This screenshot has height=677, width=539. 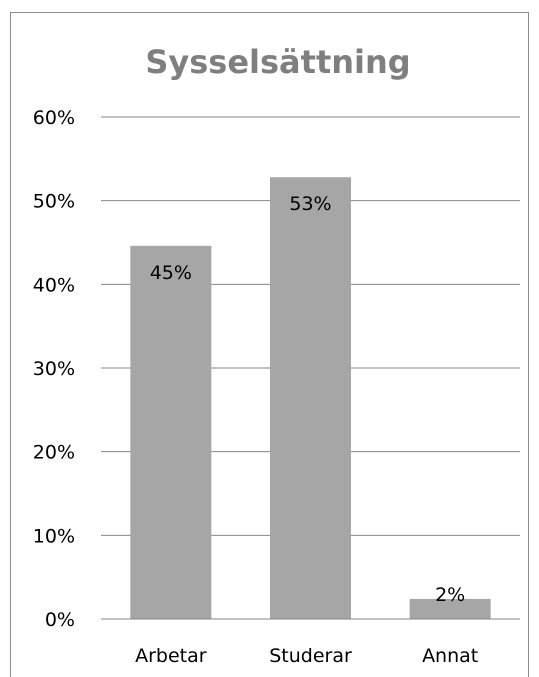 I want to click on y-tick-label: 60%, so click(x=54, y=118).